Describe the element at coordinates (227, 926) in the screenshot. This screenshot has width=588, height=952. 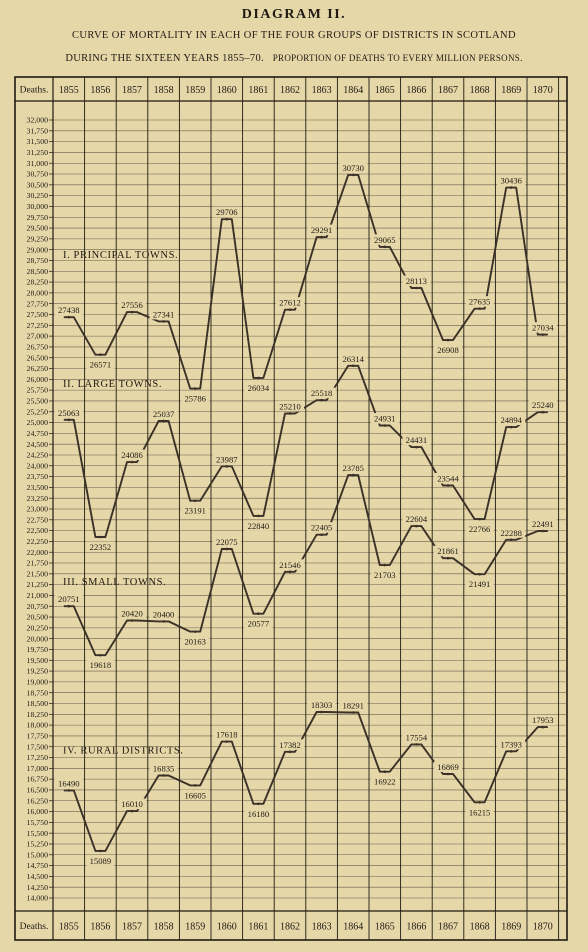
I see `x-tick-label-bottom: 1860` at that location.